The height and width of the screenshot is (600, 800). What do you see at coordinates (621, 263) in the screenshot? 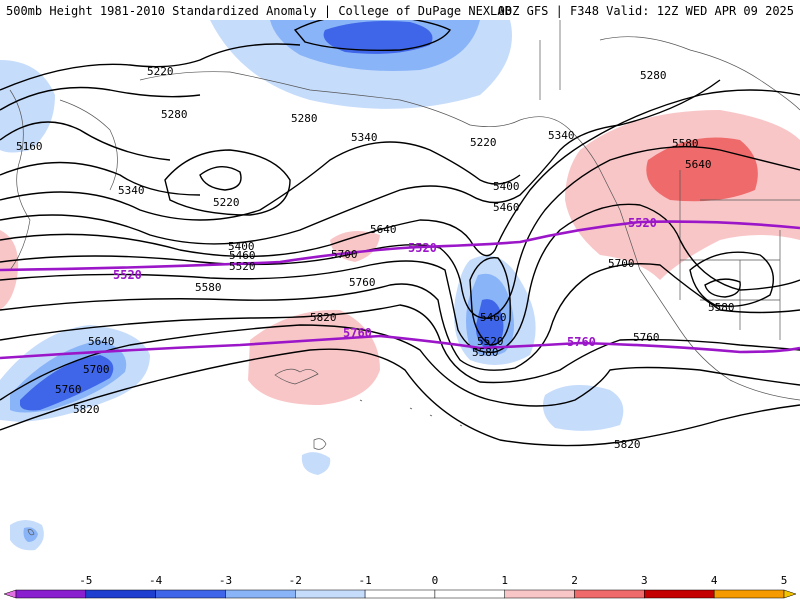
I see `label-5700-c: 5700` at bounding box center [621, 263].